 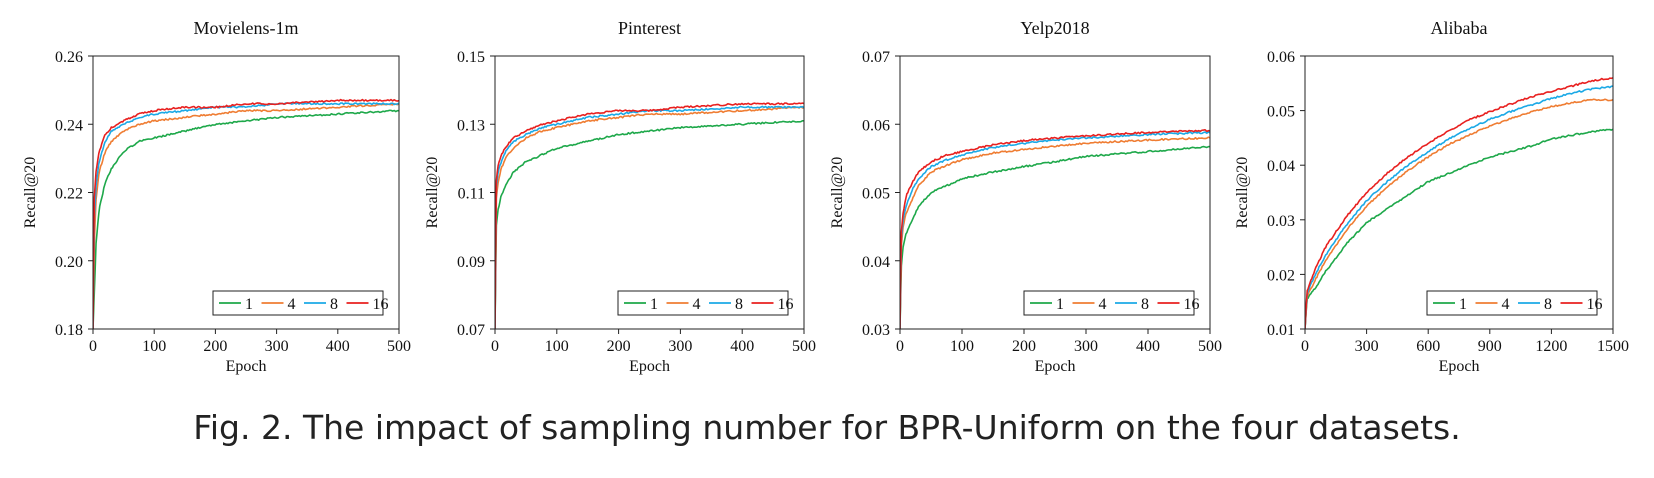 What do you see at coordinates (69, 262) in the screenshot?
I see `y-tick-label: 0.20` at bounding box center [69, 262].